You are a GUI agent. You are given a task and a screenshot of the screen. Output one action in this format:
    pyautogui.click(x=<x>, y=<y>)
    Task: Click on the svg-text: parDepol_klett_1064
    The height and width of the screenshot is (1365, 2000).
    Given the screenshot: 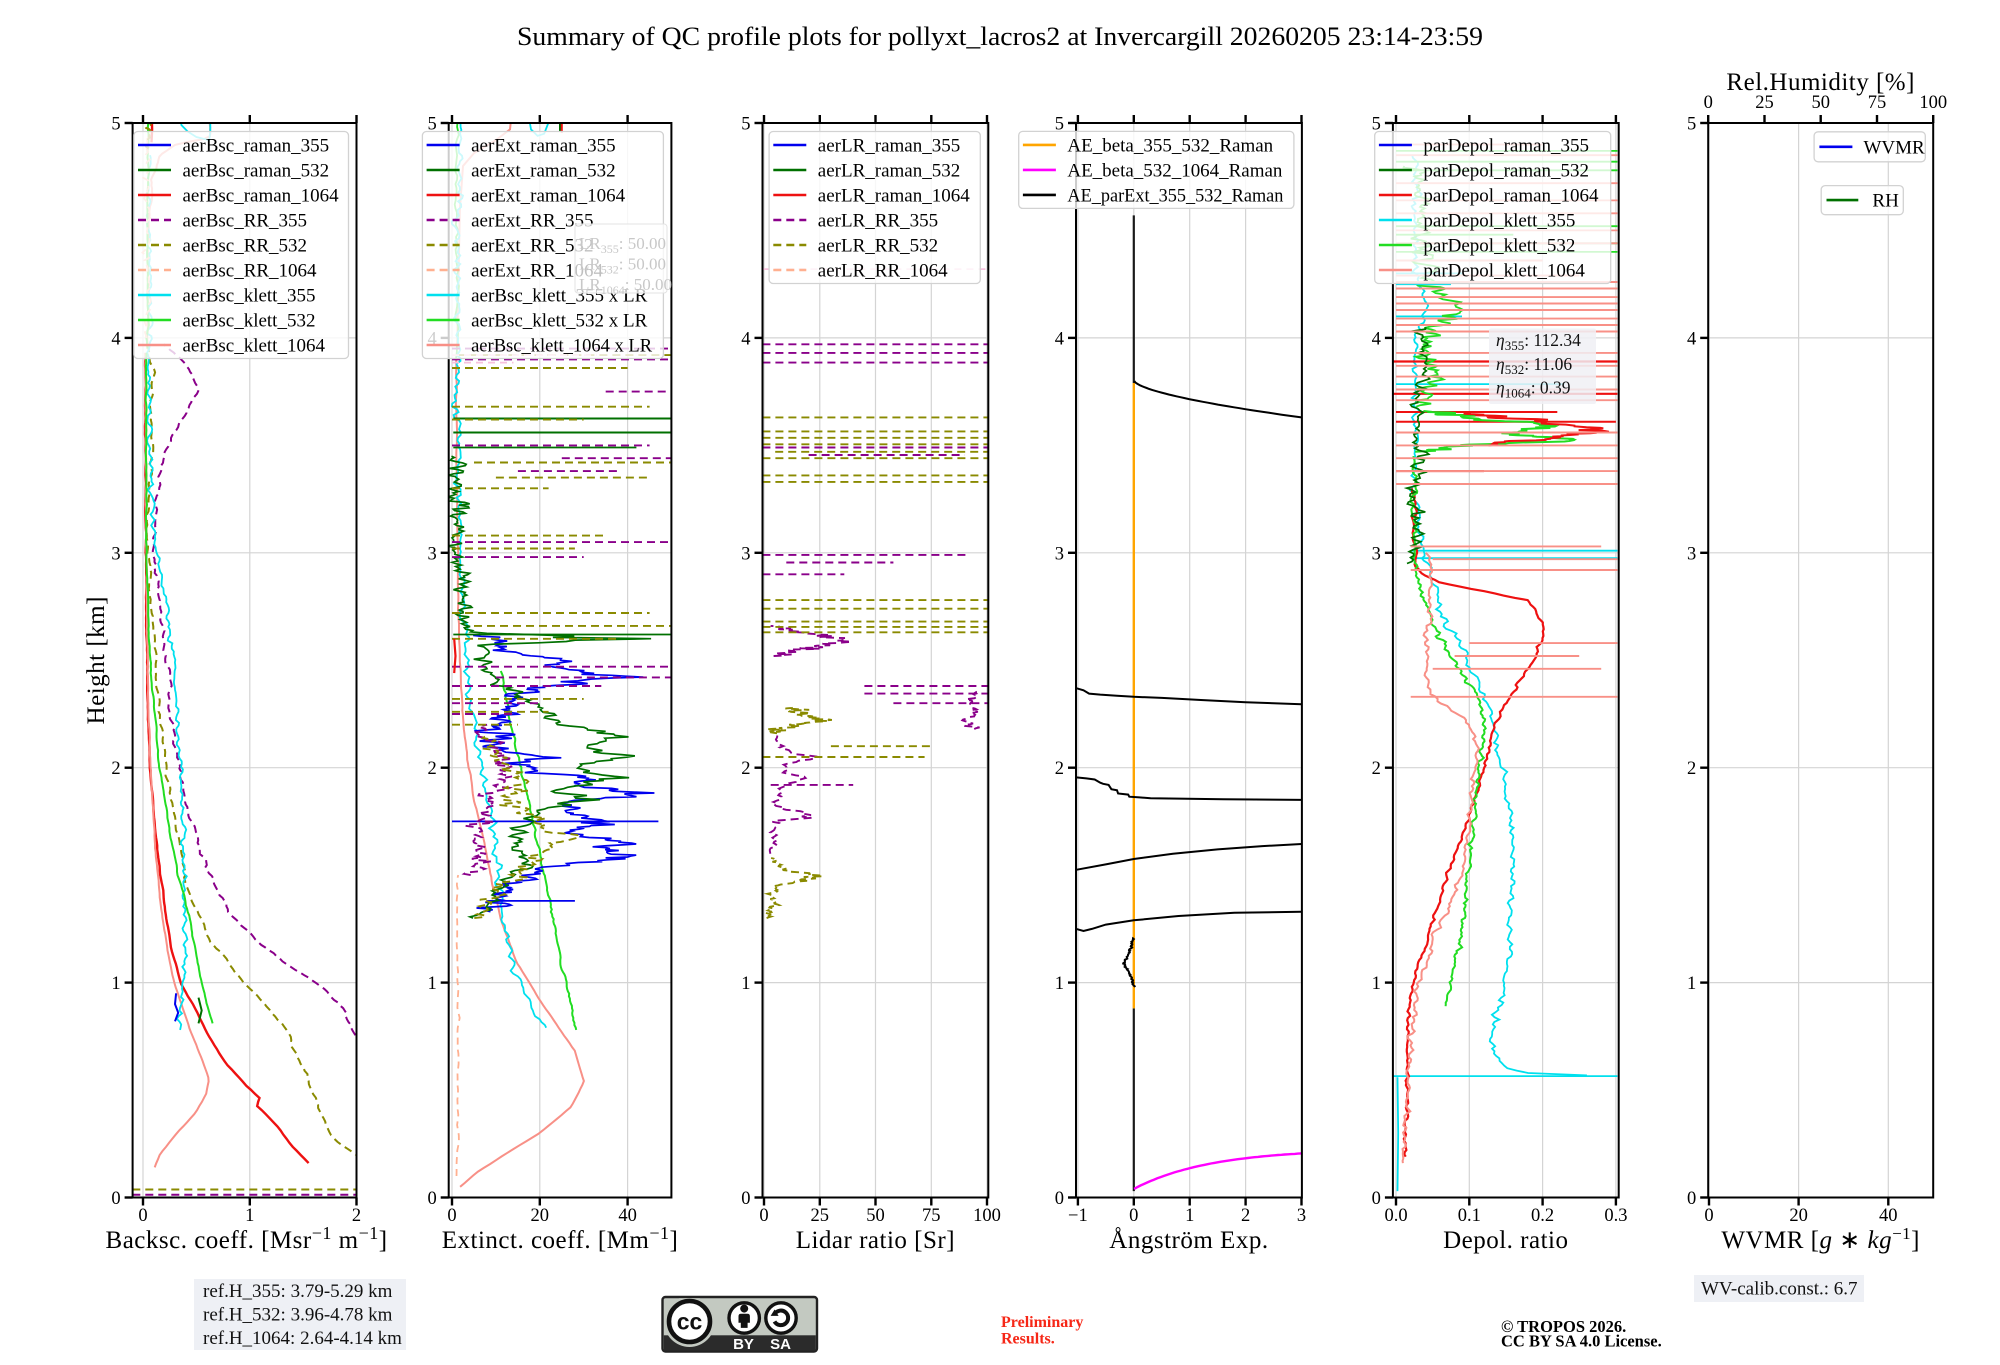 What is the action you would take?
    pyautogui.click(x=1504, y=271)
    